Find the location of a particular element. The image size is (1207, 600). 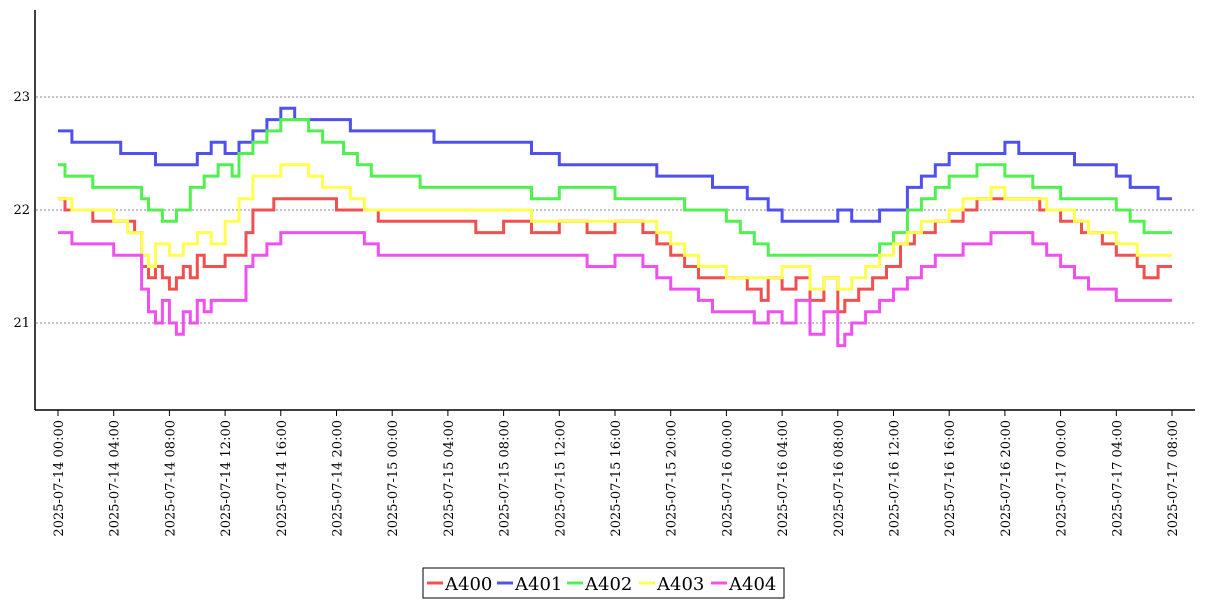

x-tick-label: 2025-07-16 00:00 is located at coordinates (727, 478).